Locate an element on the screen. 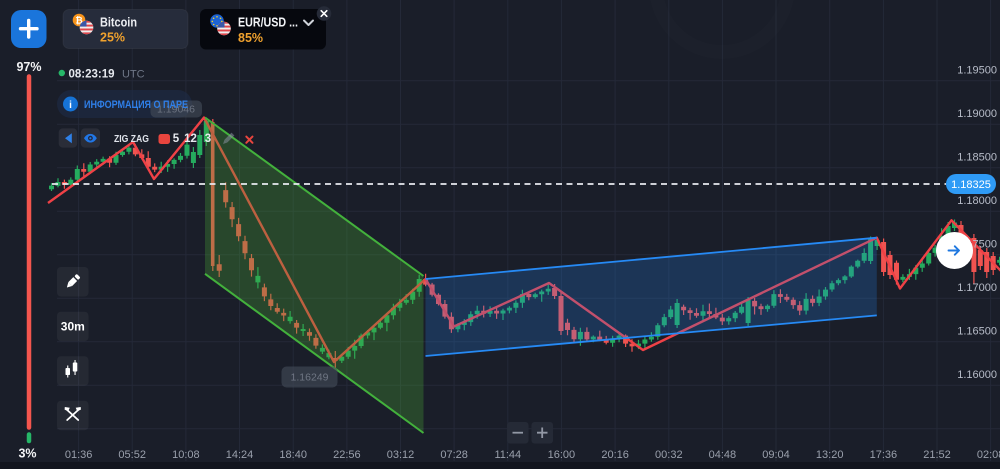 The height and width of the screenshot is (469, 1000). svg-text: 09:04 is located at coordinates (776, 455).